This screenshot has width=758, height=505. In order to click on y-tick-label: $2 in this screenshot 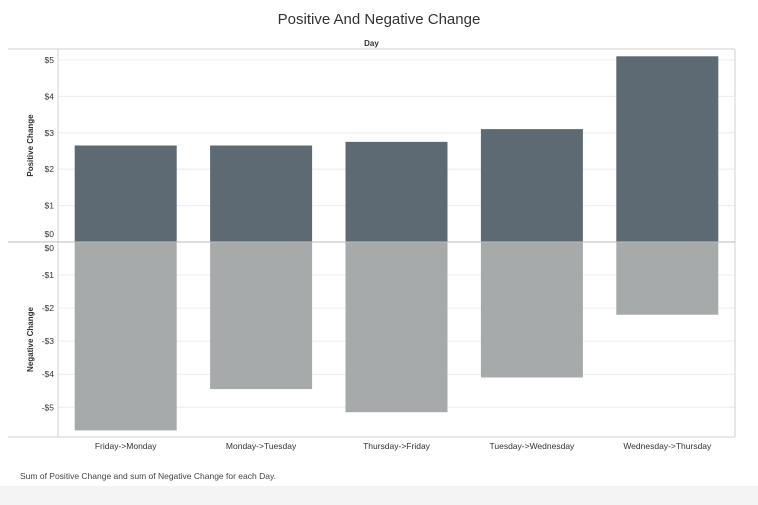, I will do `click(50, 169)`.